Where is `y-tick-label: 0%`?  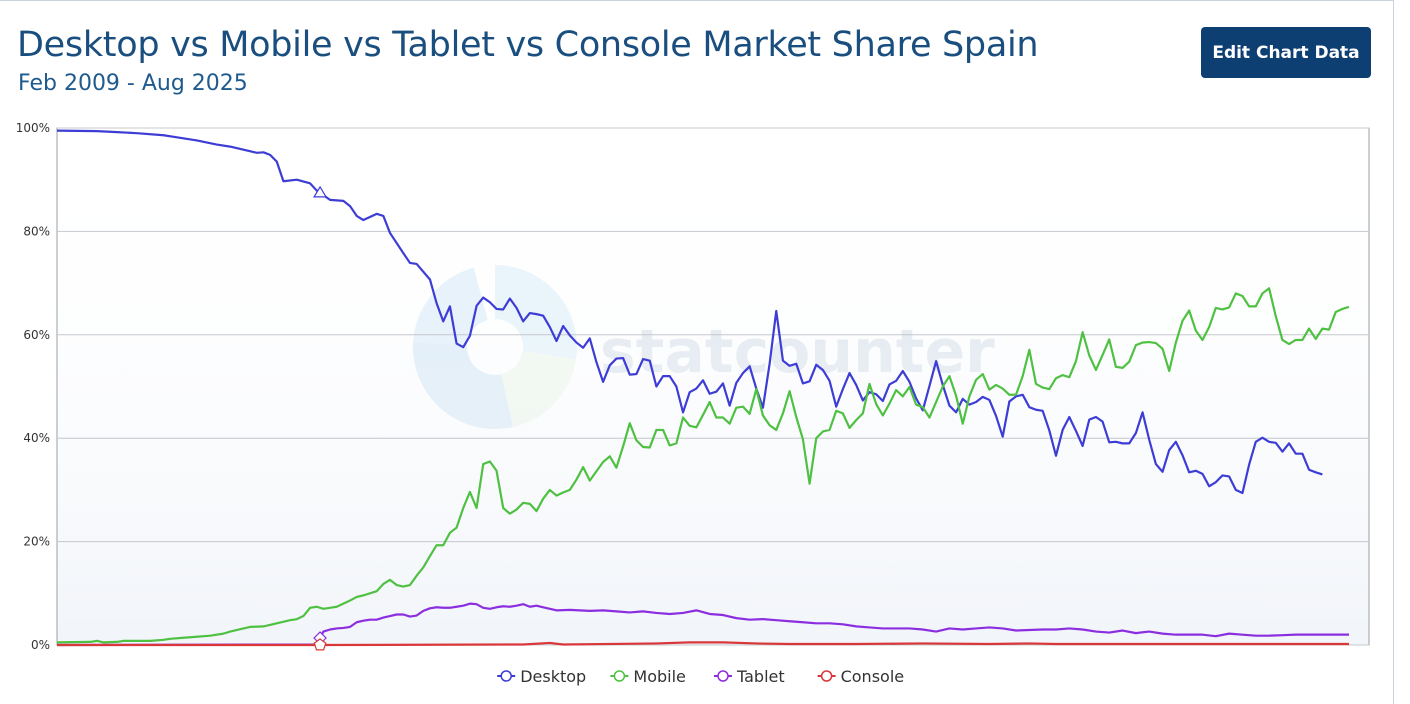 y-tick-label: 0% is located at coordinates (40, 645).